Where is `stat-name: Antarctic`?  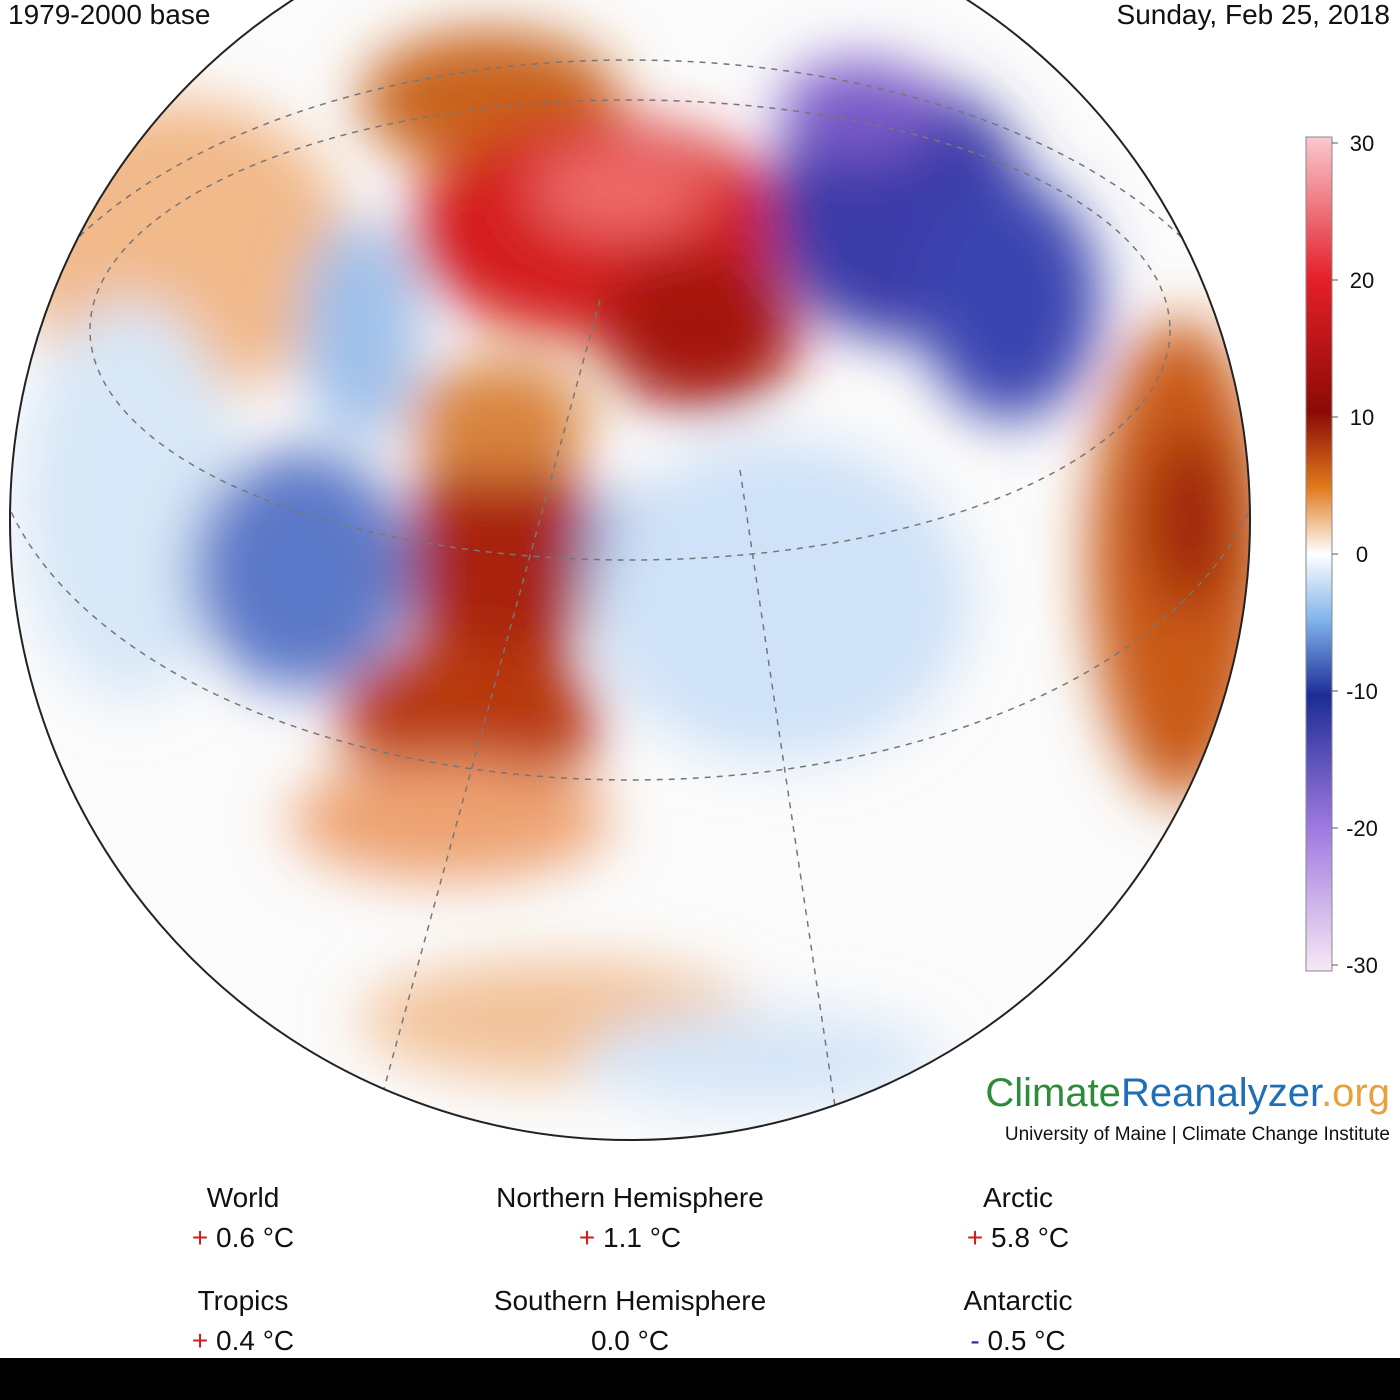 stat-name: Antarctic is located at coordinates (1018, 1300).